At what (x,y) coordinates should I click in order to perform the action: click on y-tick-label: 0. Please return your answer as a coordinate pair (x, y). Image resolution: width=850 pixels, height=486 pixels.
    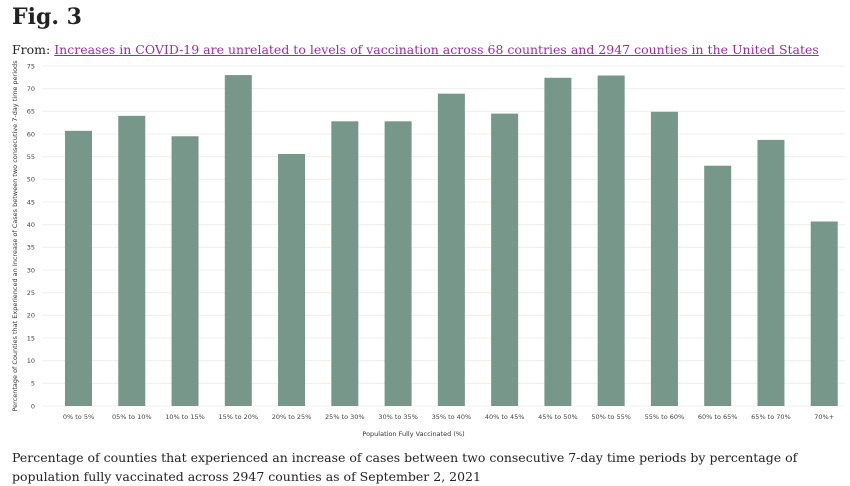
    Looking at the image, I should click on (33, 406).